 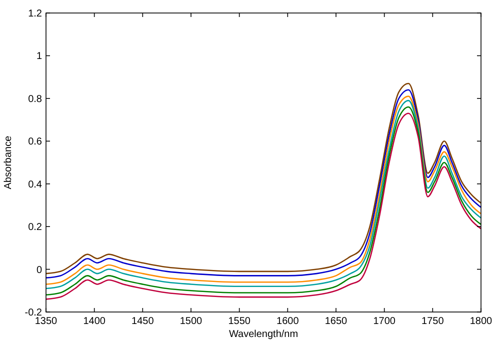 What do you see at coordinates (336, 321) in the screenshot?
I see `x-tick-label: 1650` at bounding box center [336, 321].